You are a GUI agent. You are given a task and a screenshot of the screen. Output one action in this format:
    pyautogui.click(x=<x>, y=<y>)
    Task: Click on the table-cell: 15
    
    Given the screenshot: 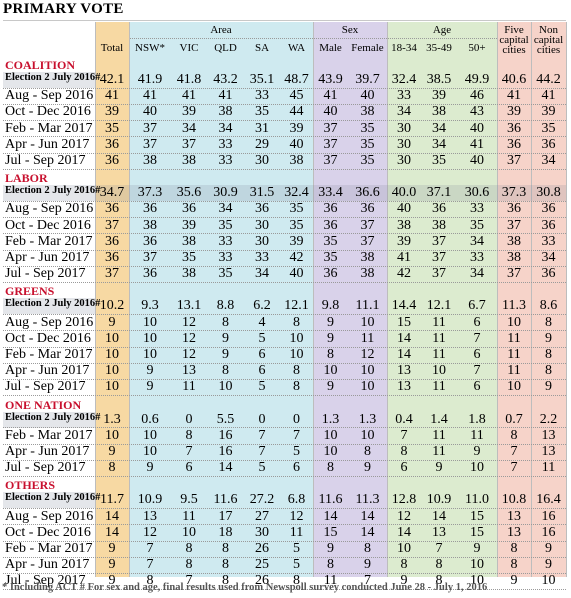 What is the action you would take?
    pyautogui.click(x=404, y=322)
    